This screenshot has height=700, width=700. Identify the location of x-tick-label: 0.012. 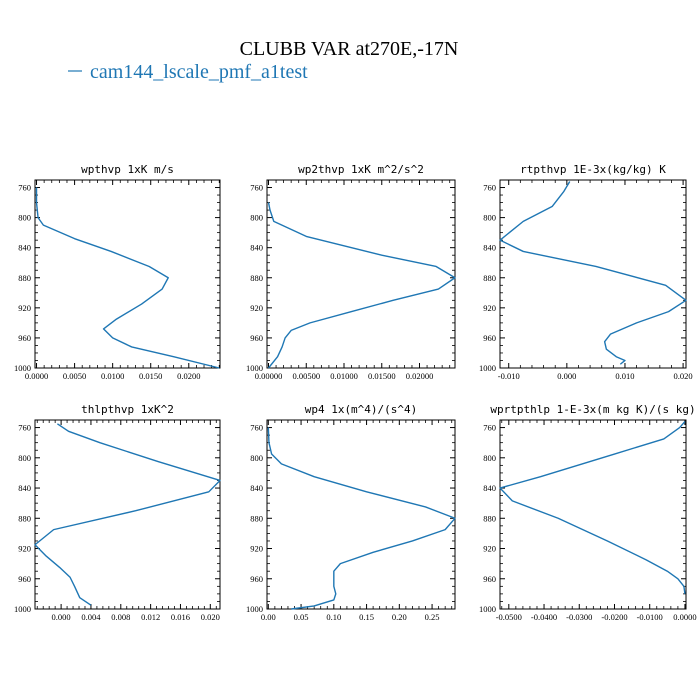
(150, 617).